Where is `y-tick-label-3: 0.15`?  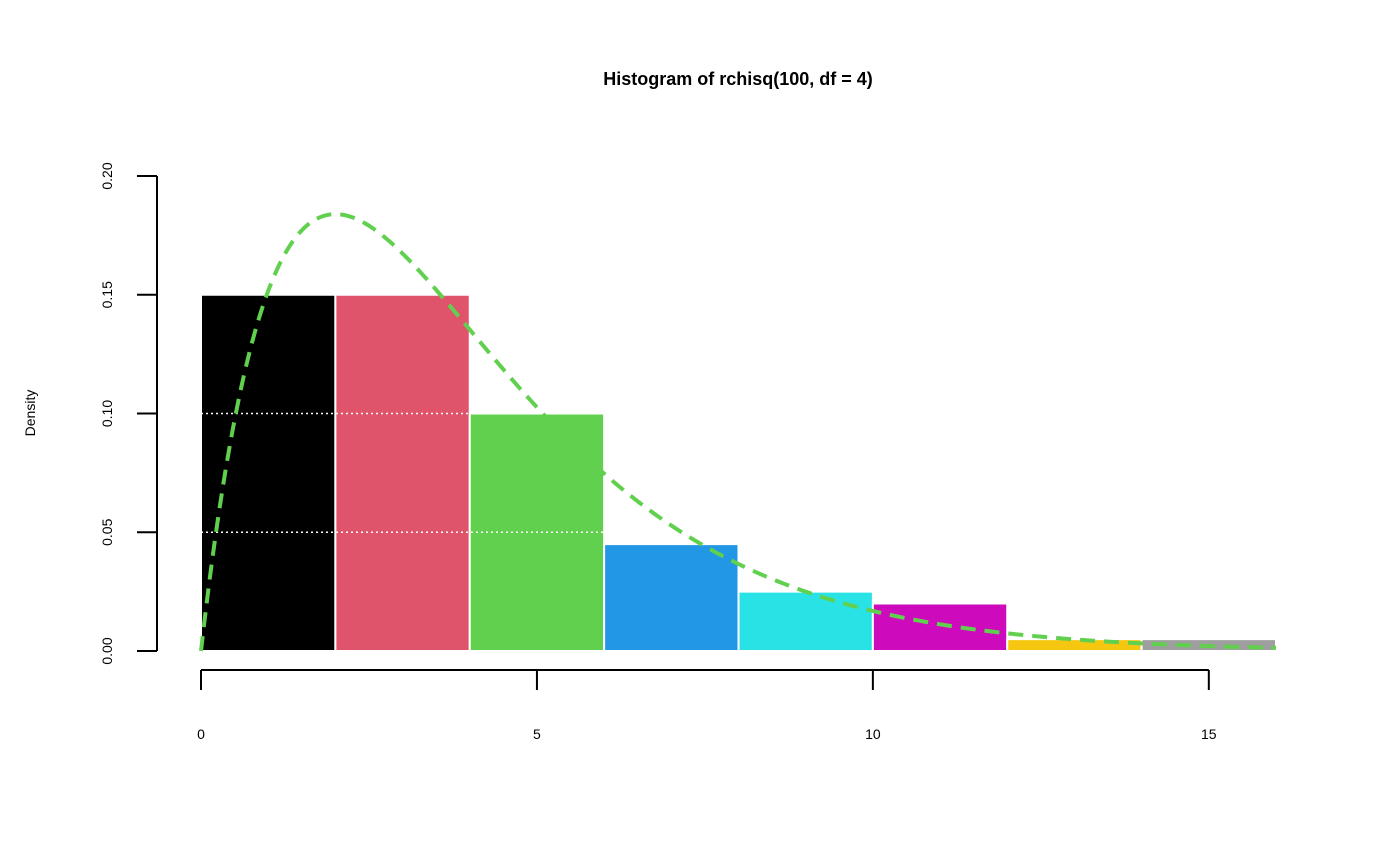 y-tick-label-3: 0.15 is located at coordinates (107, 294).